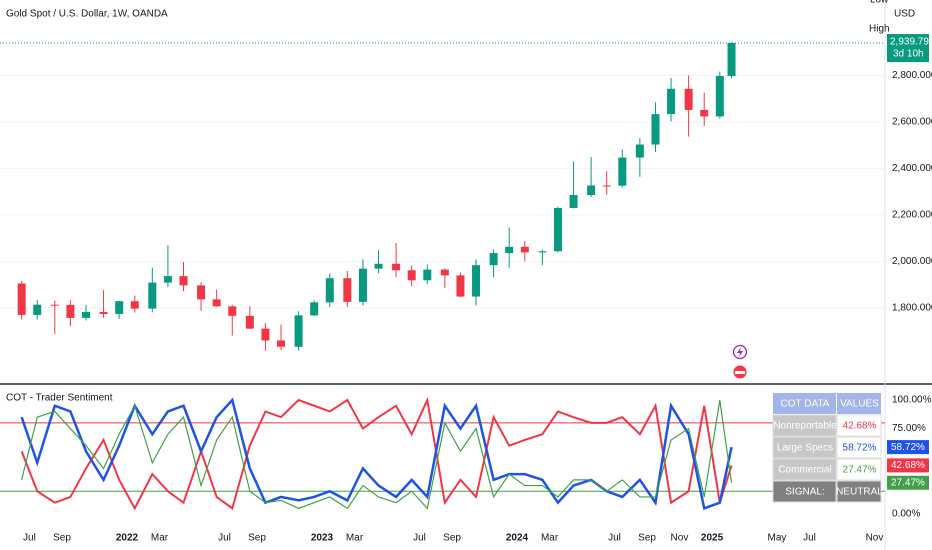  I want to click on y-tick-label: 2,600.000, so click(912, 122).